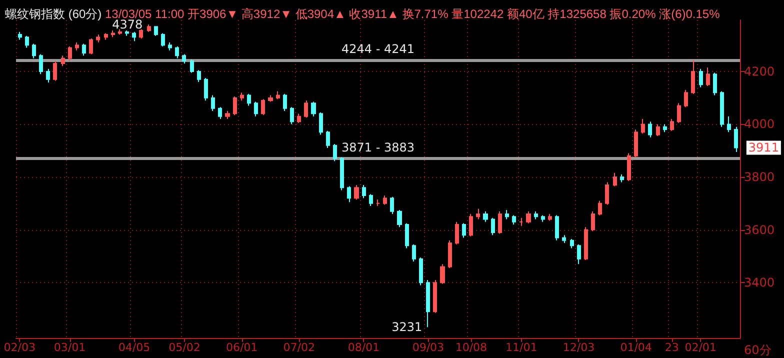 Image resolution: width=784 pixels, height=358 pixels. I want to click on x-tick-label: 03/01, so click(70, 347).